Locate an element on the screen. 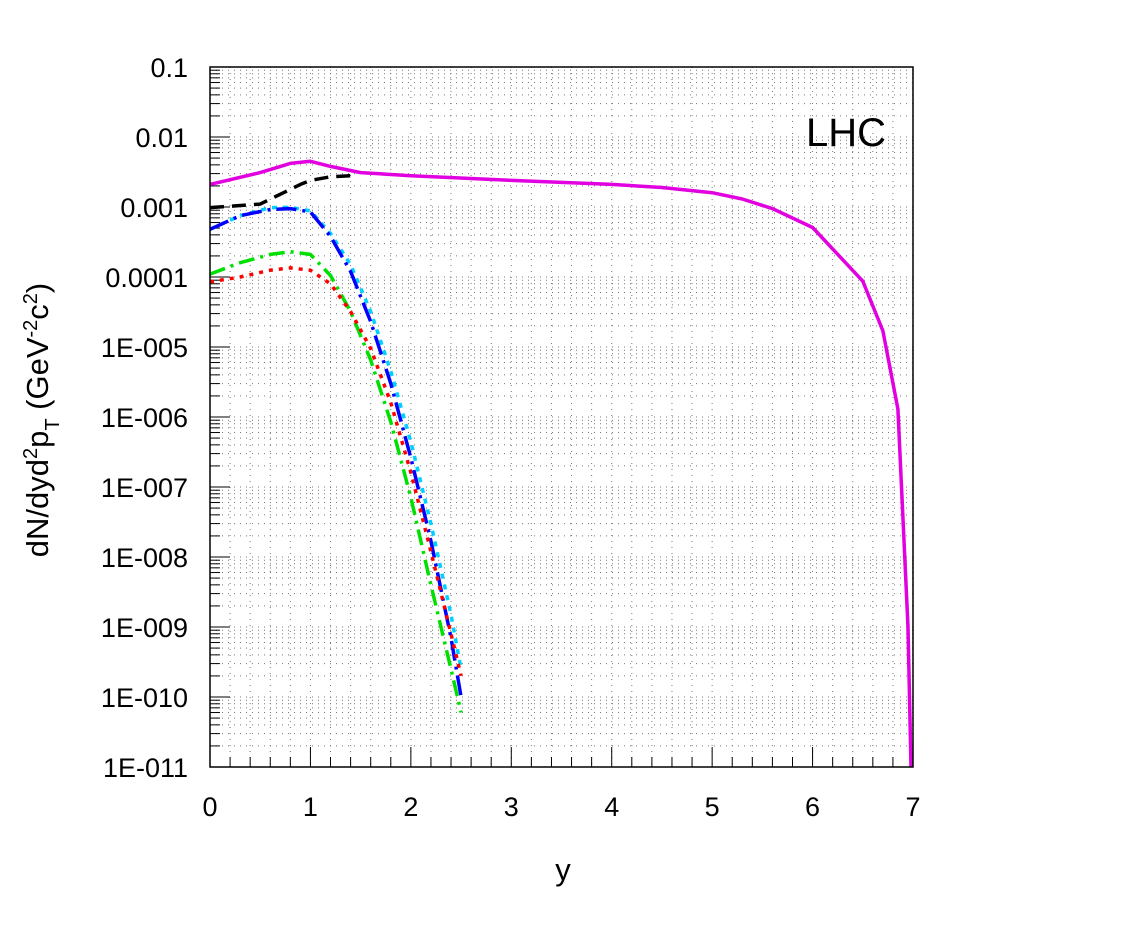 The width and height of the screenshot is (1125, 944). y-axis-title-unit-open: (GeV is located at coordinates (37, 377).